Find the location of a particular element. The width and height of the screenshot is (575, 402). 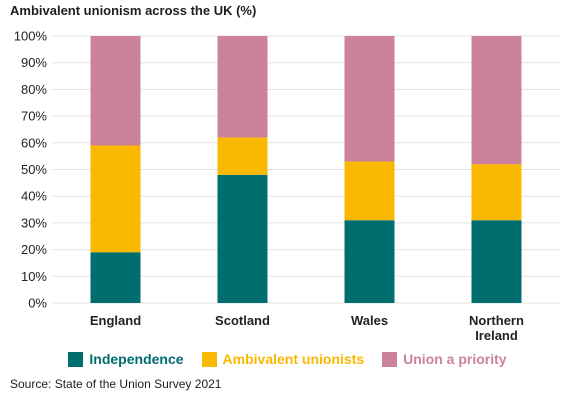

y-axis-ticks: 0% 10% 20% 30% 40% 50% 60% 70% 80% 90% 100% is located at coordinates (31, 170).